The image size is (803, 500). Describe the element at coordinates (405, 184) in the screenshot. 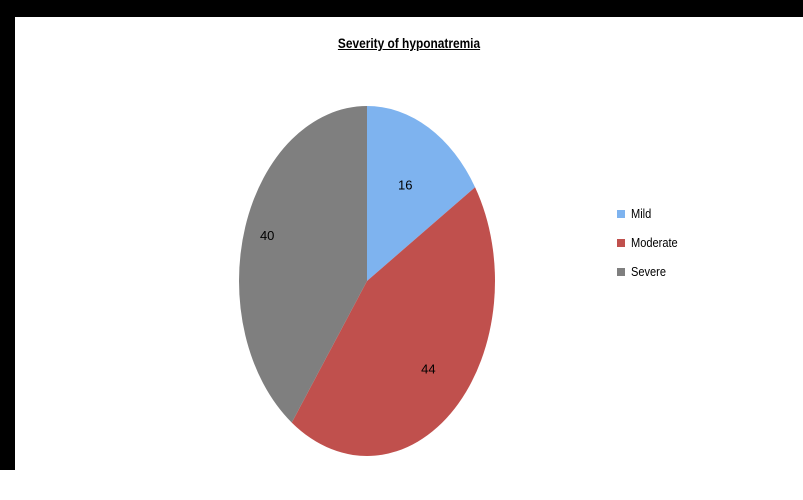

I see `data-label-mild: 16` at that location.